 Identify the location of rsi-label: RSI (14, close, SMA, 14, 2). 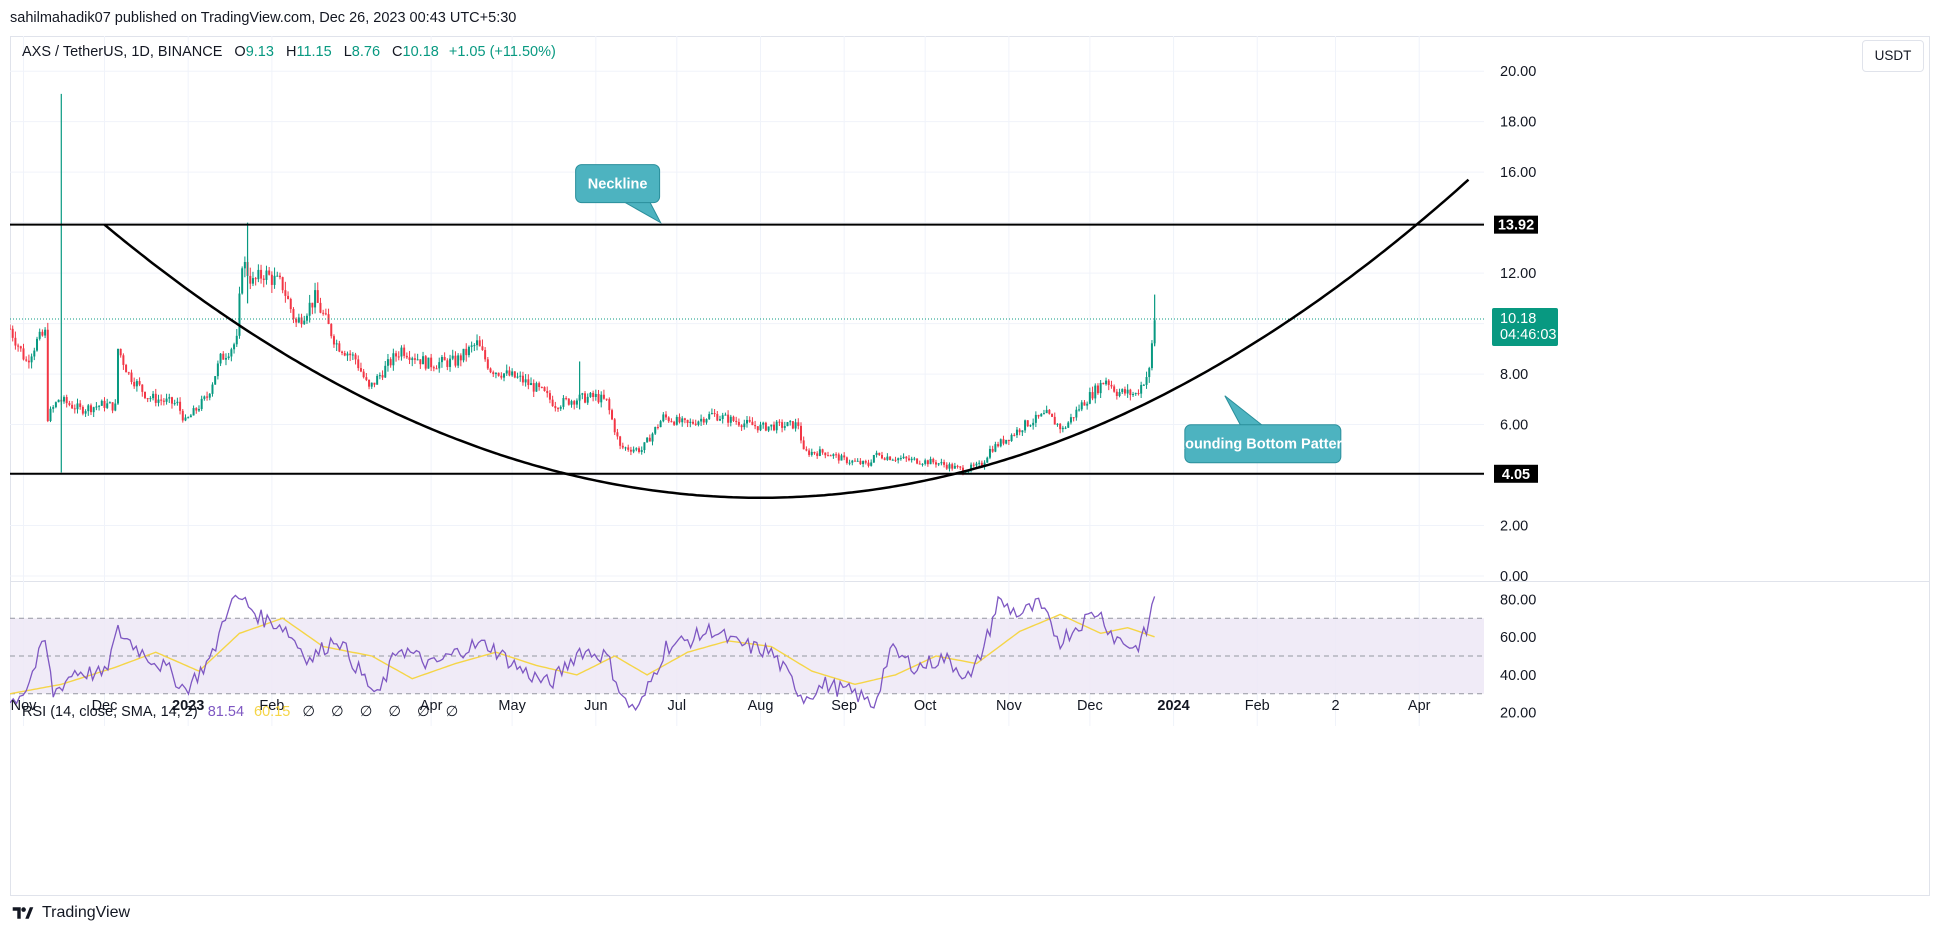
(110, 712).